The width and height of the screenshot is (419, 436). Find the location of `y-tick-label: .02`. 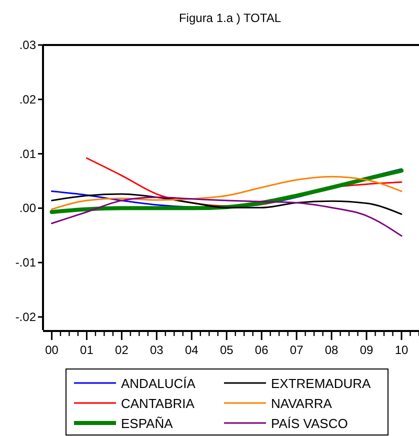

y-tick-label: .02 is located at coordinates (27, 99).